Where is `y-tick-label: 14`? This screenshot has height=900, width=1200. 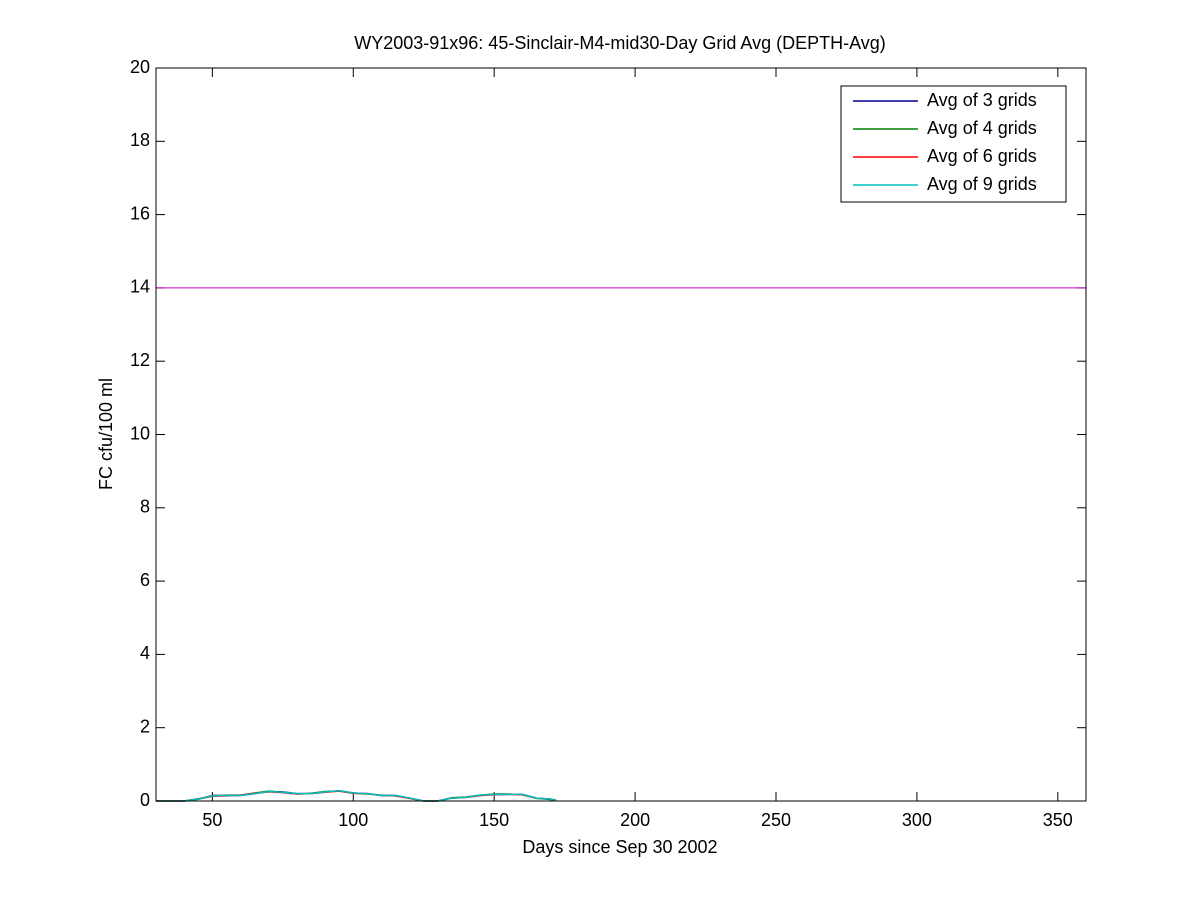 y-tick-label: 14 is located at coordinates (140, 287).